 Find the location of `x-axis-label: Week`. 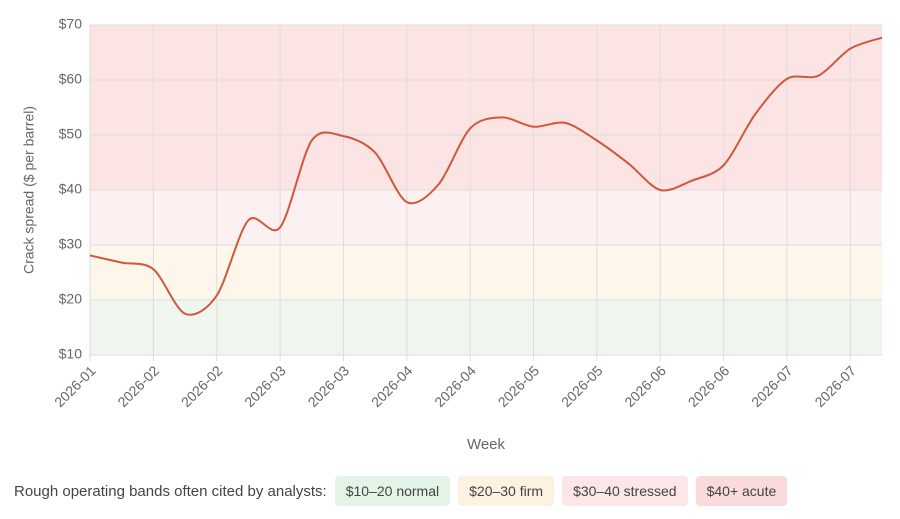

x-axis-label: Week is located at coordinates (486, 444).